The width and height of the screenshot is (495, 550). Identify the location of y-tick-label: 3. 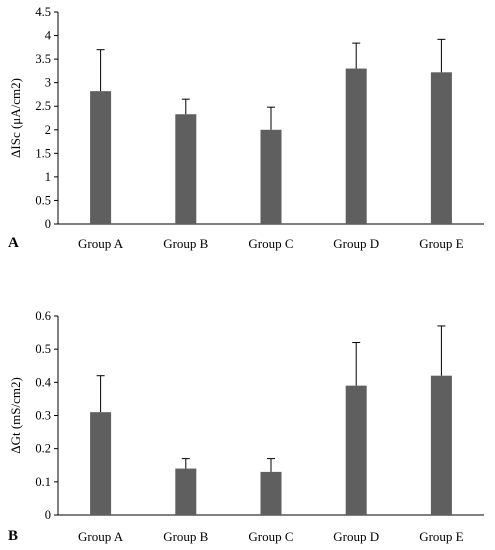
(48, 83).